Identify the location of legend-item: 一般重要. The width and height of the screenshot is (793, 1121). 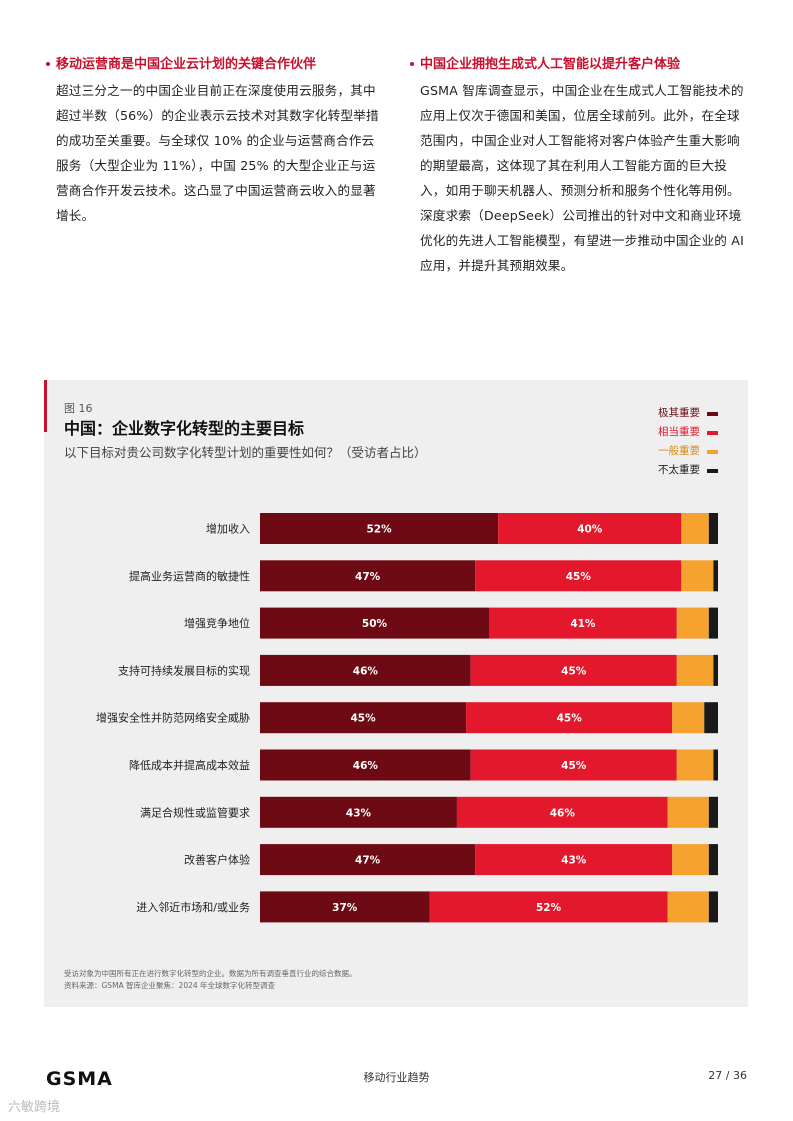
(660, 451).